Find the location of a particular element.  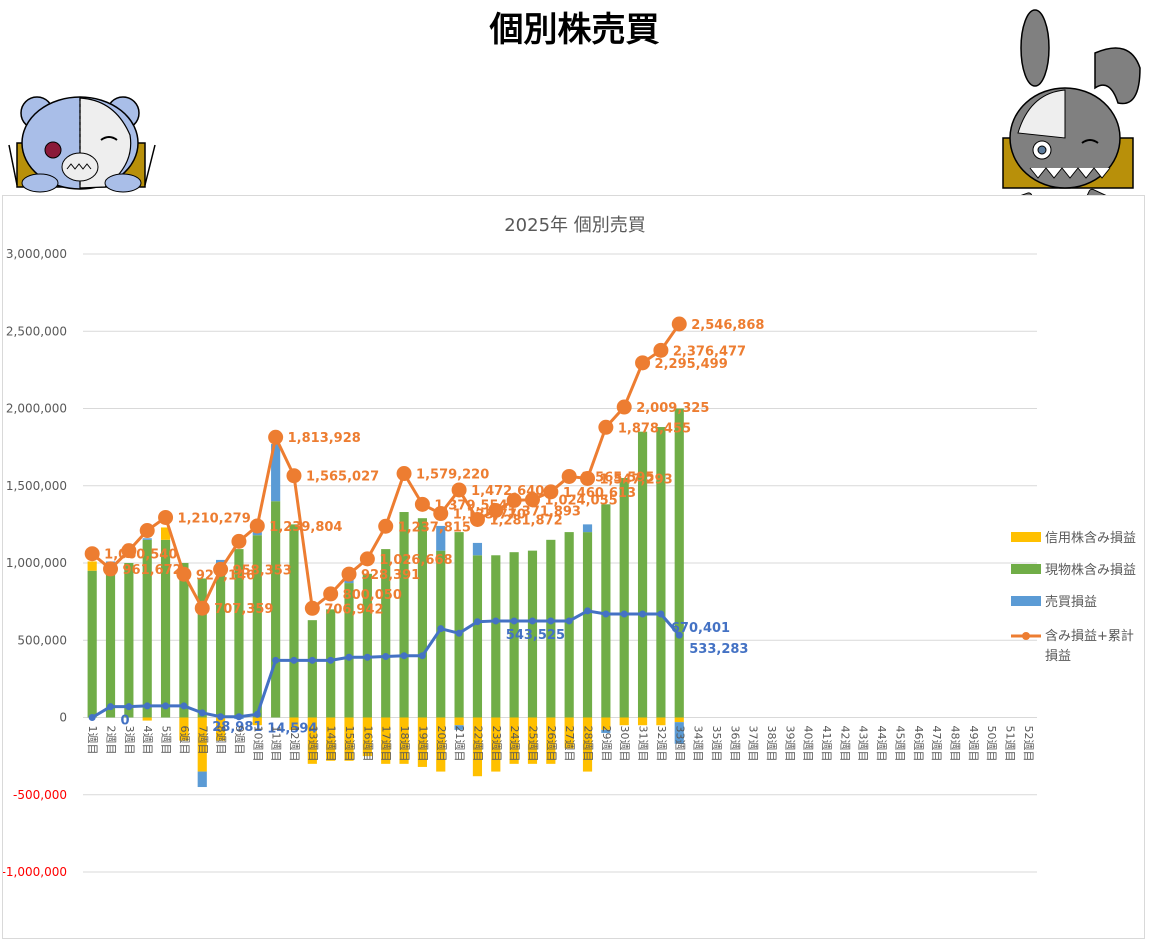

x-tick-label: 34週目 is located at coordinates (698, 744).